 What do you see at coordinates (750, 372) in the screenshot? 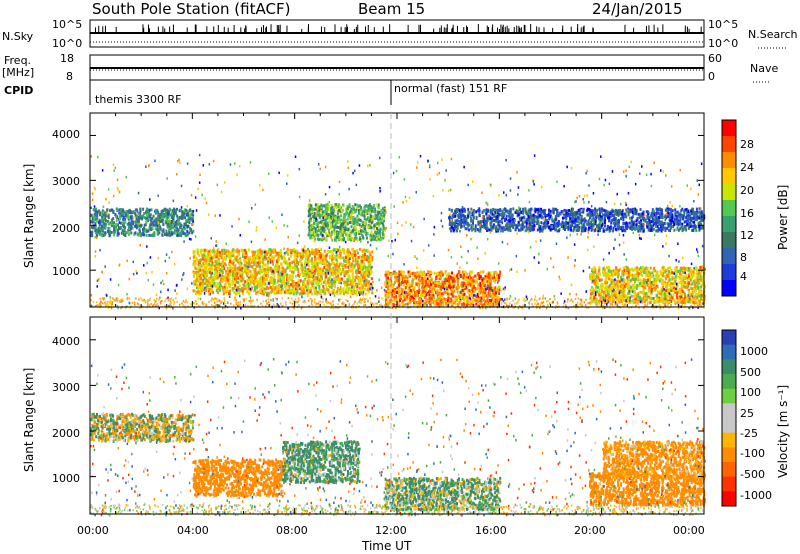
I see `velocity-cb-tick-500: 500` at bounding box center [750, 372].